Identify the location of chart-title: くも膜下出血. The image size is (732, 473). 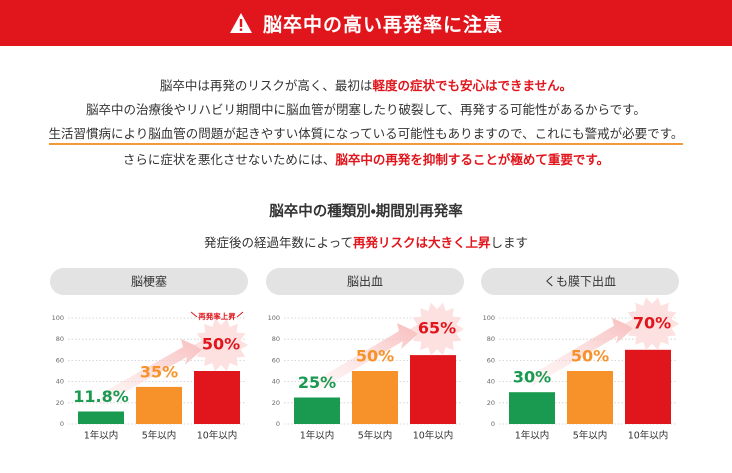
(580, 282).